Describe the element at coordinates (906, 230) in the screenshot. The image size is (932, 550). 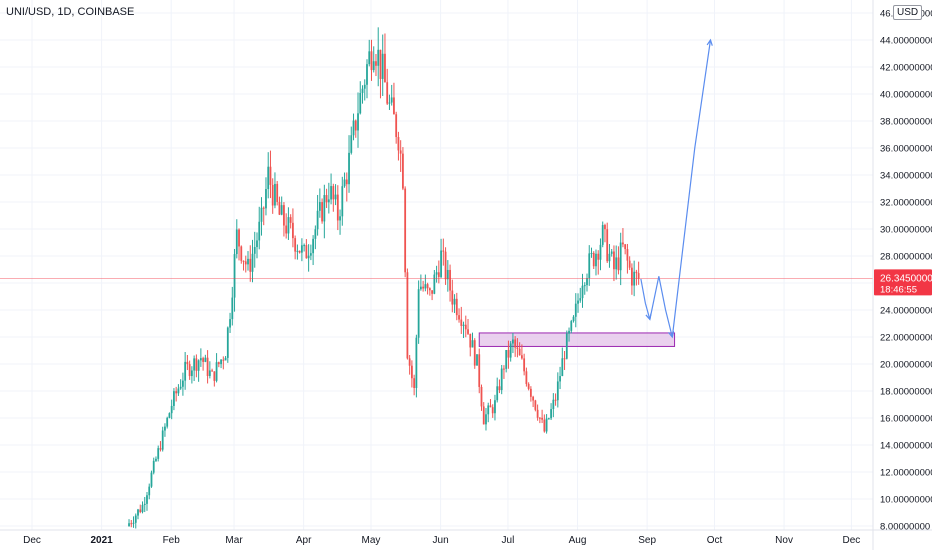
I see `price-tick-label: 30.00000000` at that location.